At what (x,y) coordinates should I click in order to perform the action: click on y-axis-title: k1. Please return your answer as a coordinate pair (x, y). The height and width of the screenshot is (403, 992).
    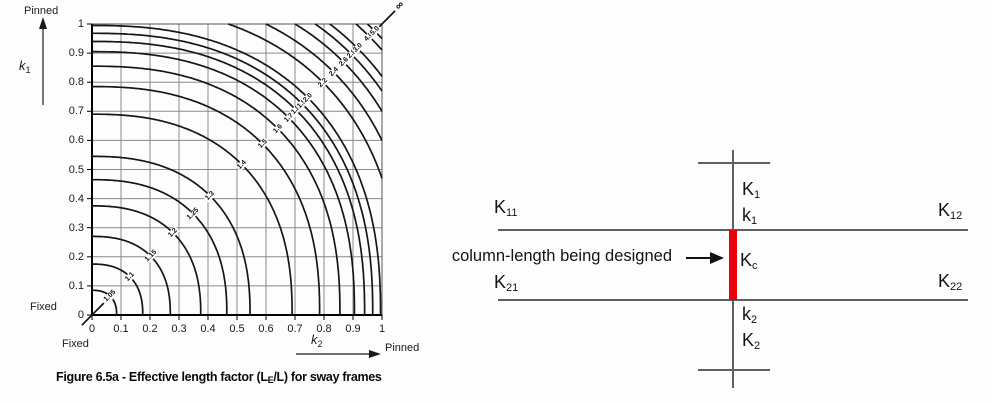
    Looking at the image, I should click on (25, 66).